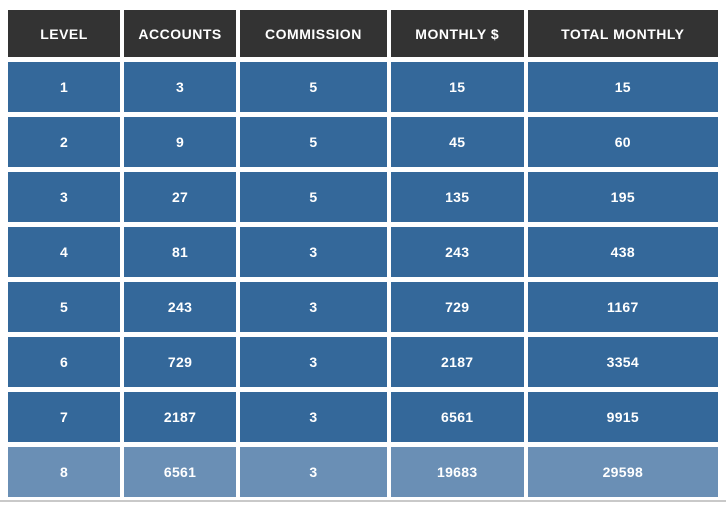 The height and width of the screenshot is (512, 726). What do you see at coordinates (622, 33) in the screenshot?
I see `header-cell: TOTAL MONTHLY` at bounding box center [622, 33].